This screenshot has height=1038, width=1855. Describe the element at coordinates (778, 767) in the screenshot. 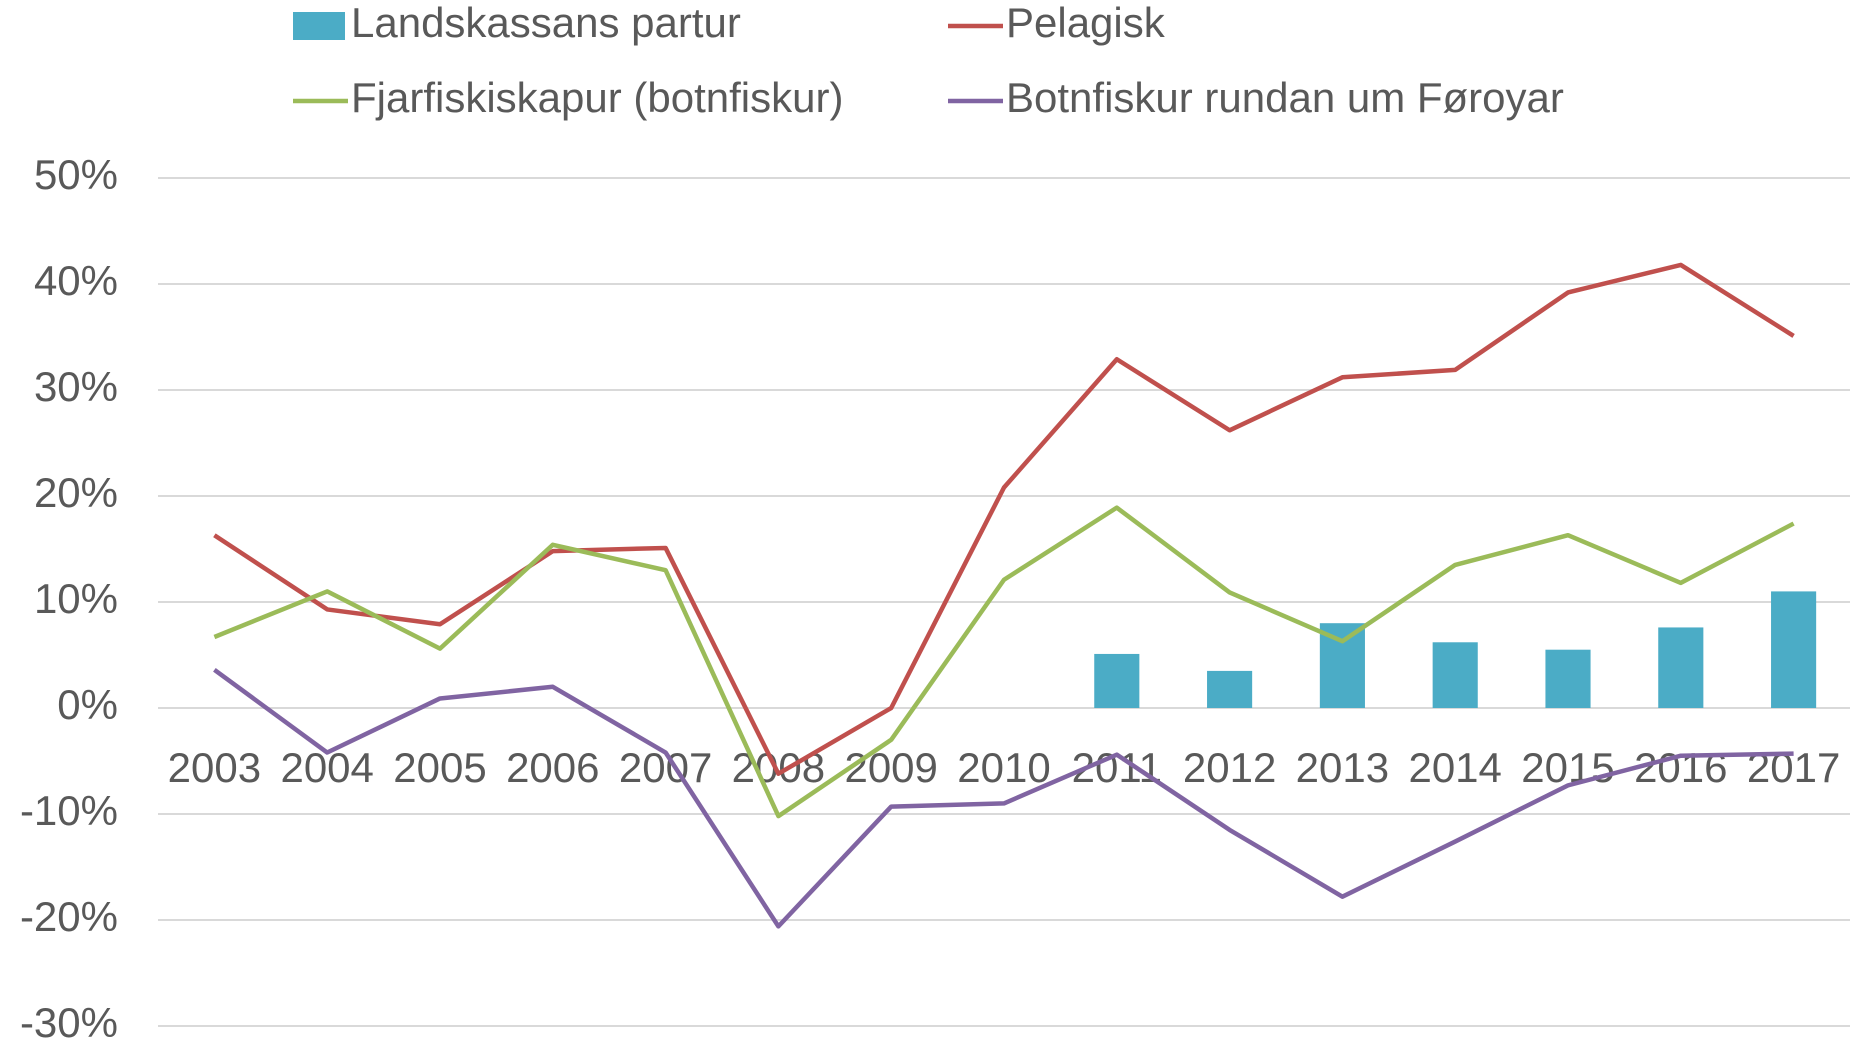

I see `x-tick-label: 2008` at that location.